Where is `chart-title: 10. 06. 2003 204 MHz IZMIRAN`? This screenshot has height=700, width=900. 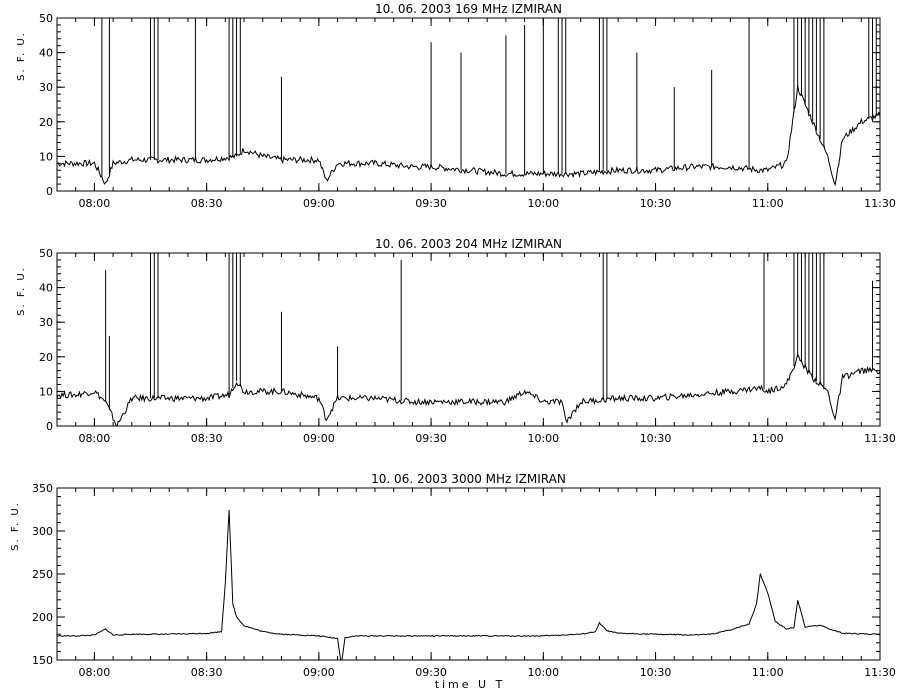 chart-title: 10. 06. 2003 204 MHz IZMIRAN is located at coordinates (468, 244).